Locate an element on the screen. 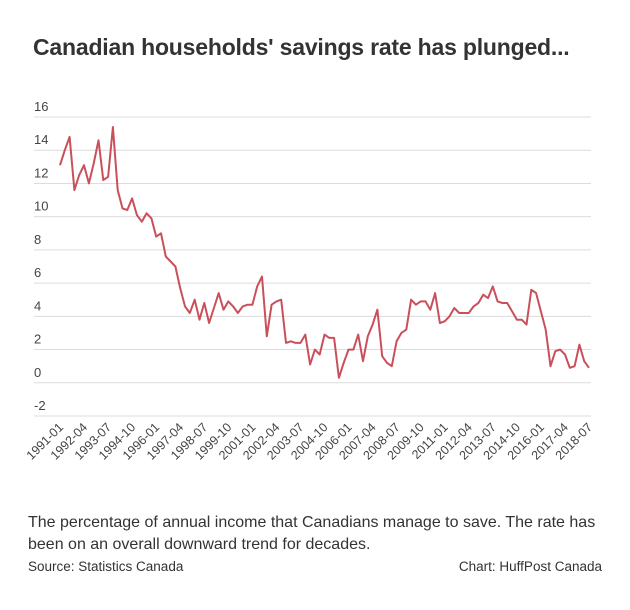 The height and width of the screenshot is (610, 630). y-axis-ticks: -2 0 2 4 6 8 10 12 14 16 is located at coordinates (41, 256).